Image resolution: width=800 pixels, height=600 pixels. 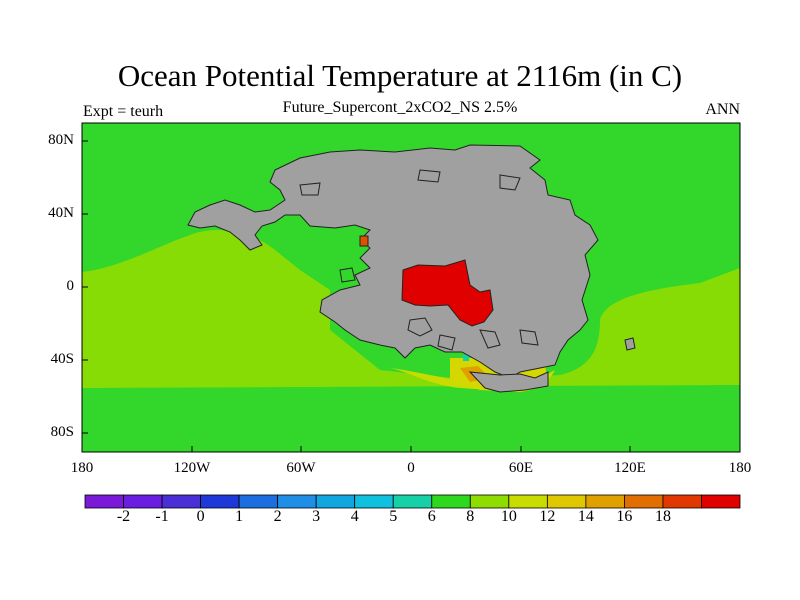 What do you see at coordinates (447, 293) in the screenshot?
I see `hot-basin` at bounding box center [447, 293].